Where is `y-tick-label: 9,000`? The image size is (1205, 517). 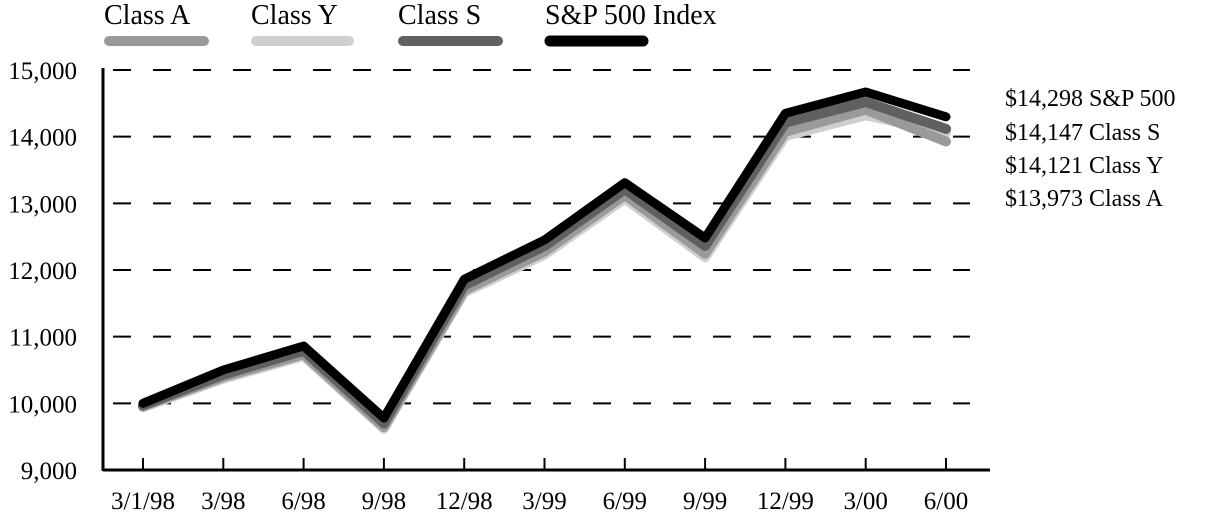
y-tick-label: 9,000 is located at coordinates (49, 471).